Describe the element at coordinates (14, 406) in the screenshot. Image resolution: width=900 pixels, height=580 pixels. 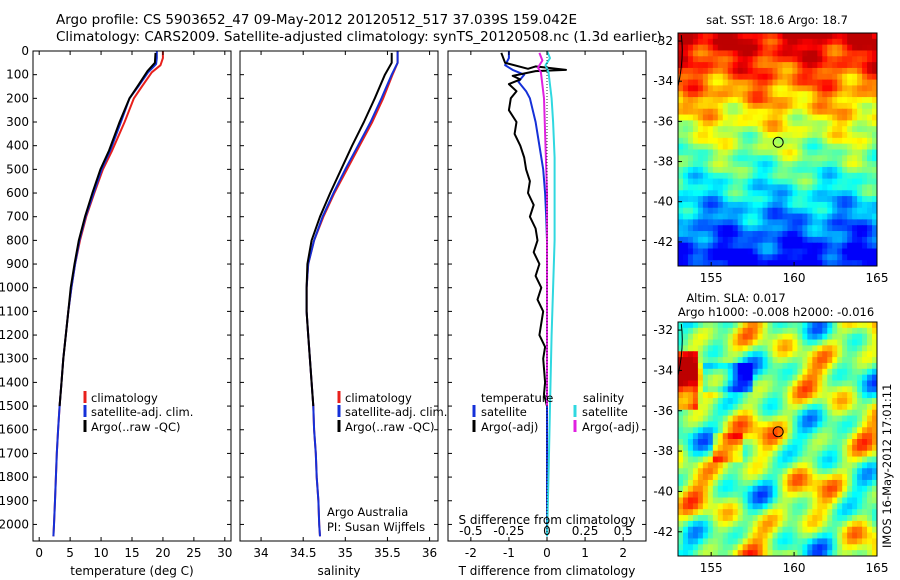
I see `y-tick-label: 1500` at that location.